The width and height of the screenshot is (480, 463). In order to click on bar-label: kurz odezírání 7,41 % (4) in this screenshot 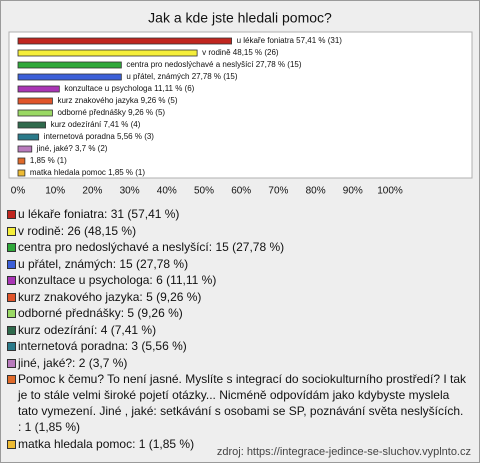, I will do `click(96, 124)`.